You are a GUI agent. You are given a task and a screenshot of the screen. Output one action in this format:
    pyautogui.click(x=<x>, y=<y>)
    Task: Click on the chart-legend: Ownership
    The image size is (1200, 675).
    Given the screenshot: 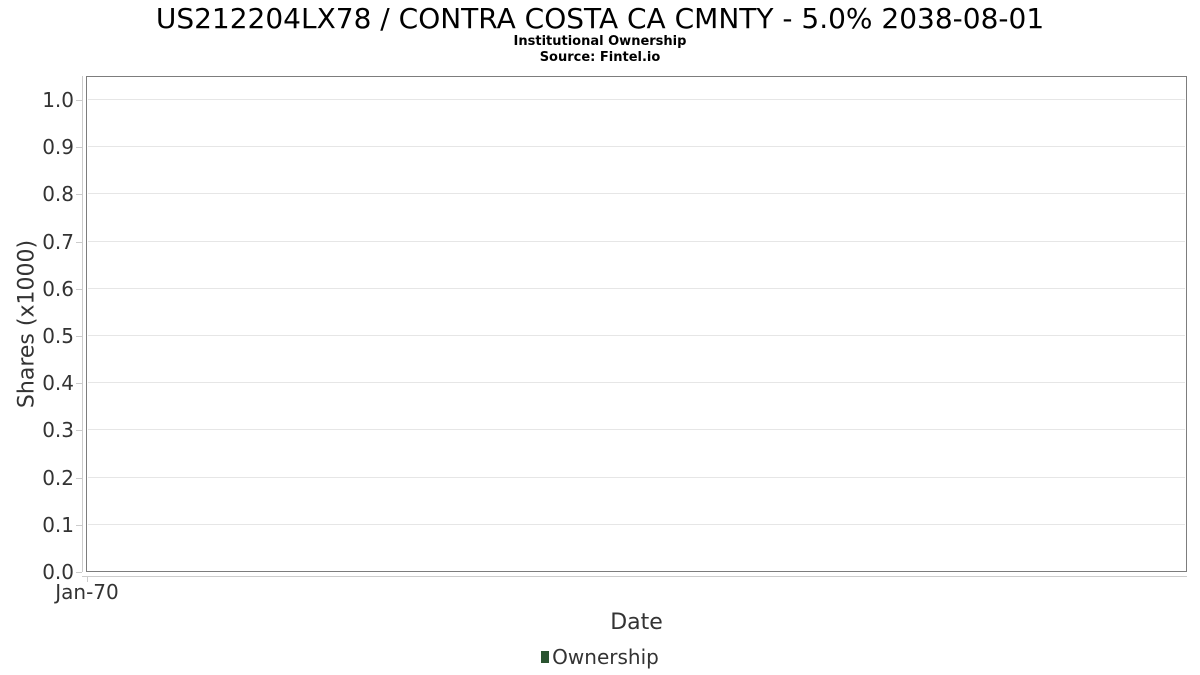 What is the action you would take?
    pyautogui.click(x=600, y=657)
    